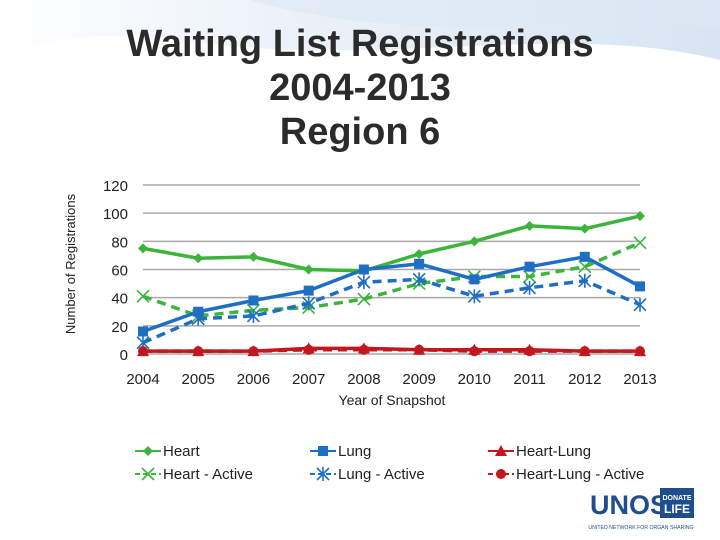 The image size is (720, 540). Describe the element at coordinates (640, 528) in the screenshot. I see `logo-tagline: UNITED NETWORK FOR ORGAN SHARING` at that location.